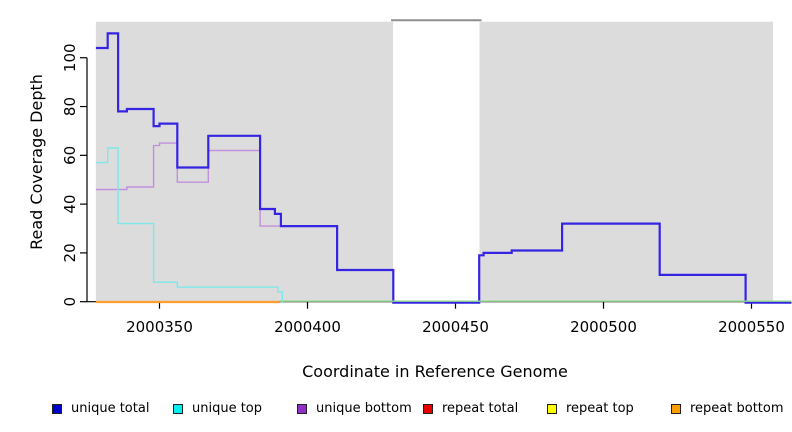  What do you see at coordinates (455, 327) in the screenshot?
I see `x-tick-label: 2000450` at bounding box center [455, 327].